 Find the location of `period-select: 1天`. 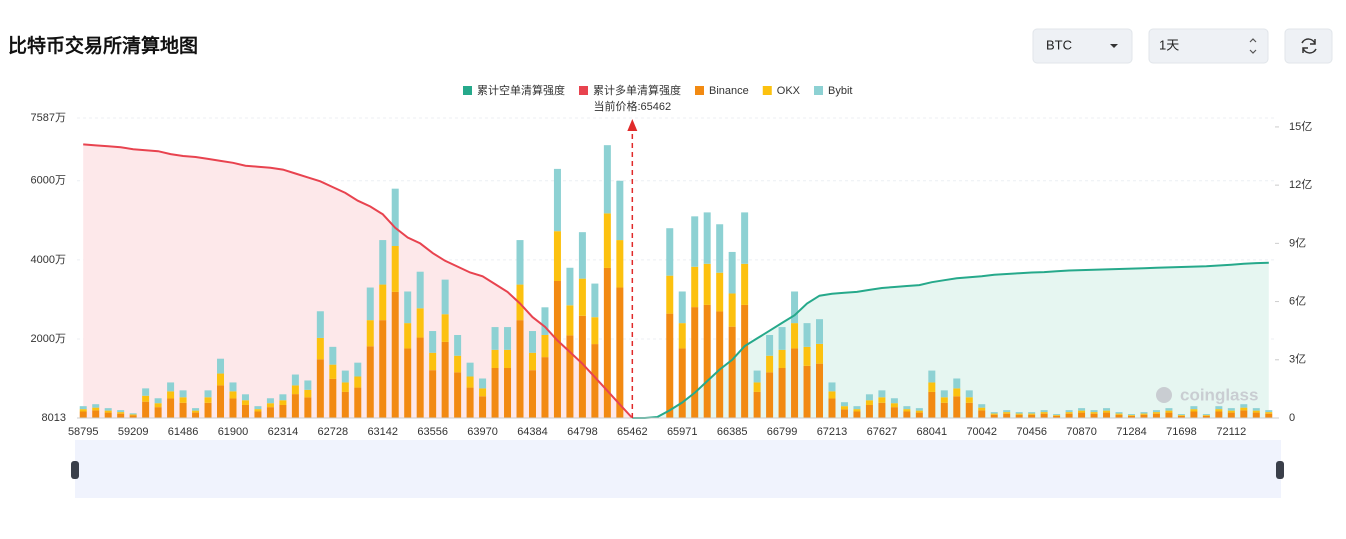

period-select: 1天 is located at coordinates (1208, 46).